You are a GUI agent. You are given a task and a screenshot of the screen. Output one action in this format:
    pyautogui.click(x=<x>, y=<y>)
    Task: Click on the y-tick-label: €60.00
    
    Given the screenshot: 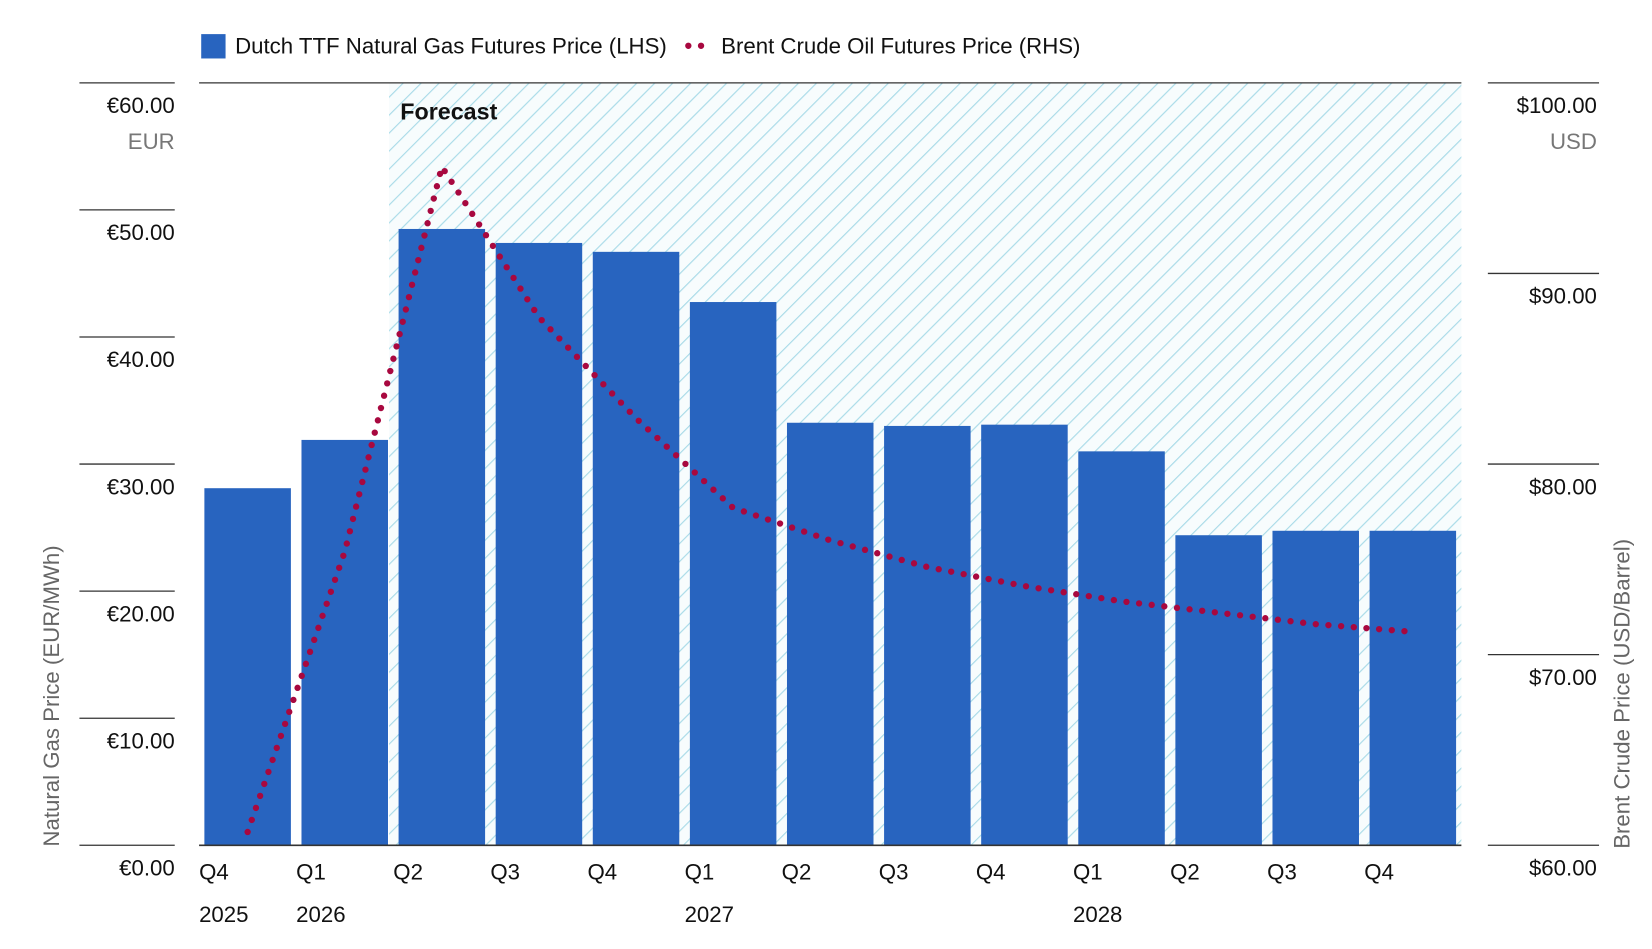 What is the action you would take?
    pyautogui.click(x=141, y=105)
    